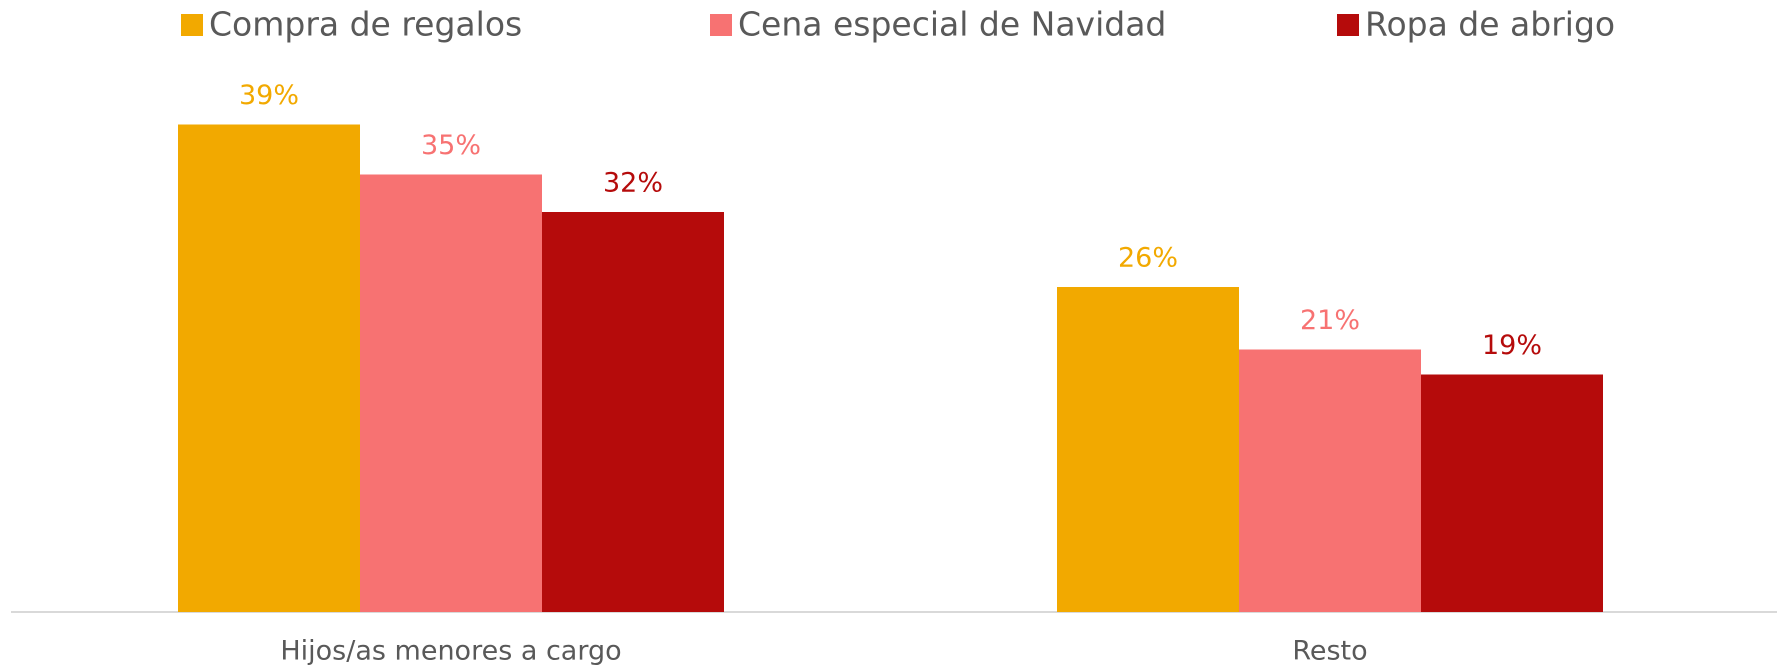 The height and width of the screenshot is (669, 1777). I want to click on x-tick-label: Hijos/as menores a cargo, so click(450, 651).